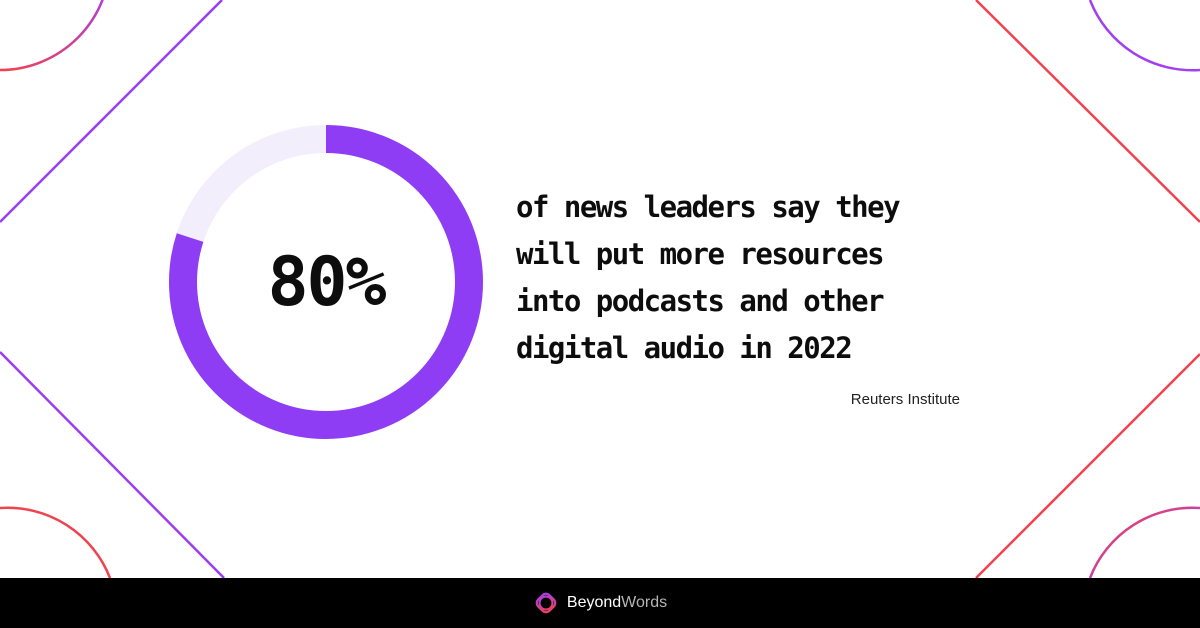  Describe the element at coordinates (905, 399) in the screenshot. I see `source-credit: Reuters Institute` at that location.